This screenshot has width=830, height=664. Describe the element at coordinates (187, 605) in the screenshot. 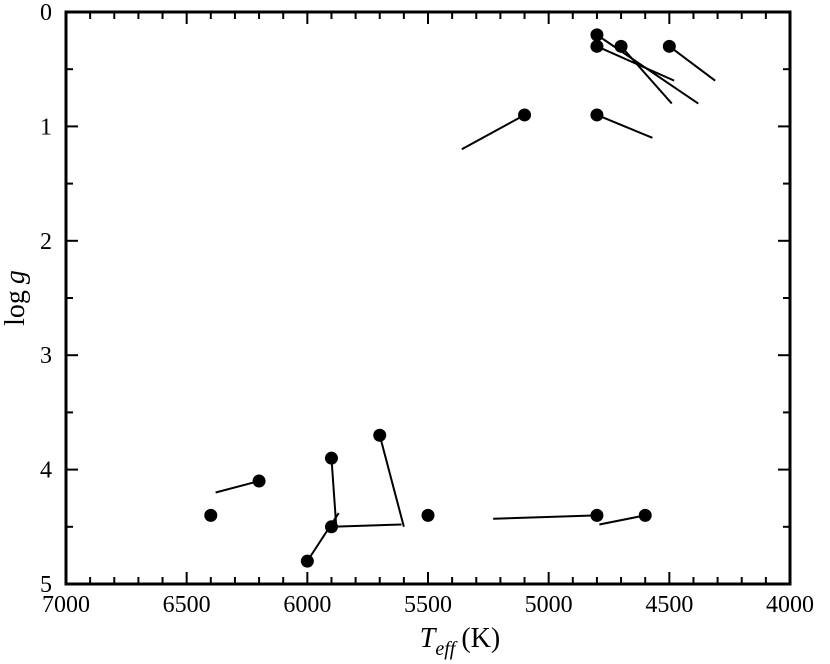

I see `x-tick-label: 6500` at that location.